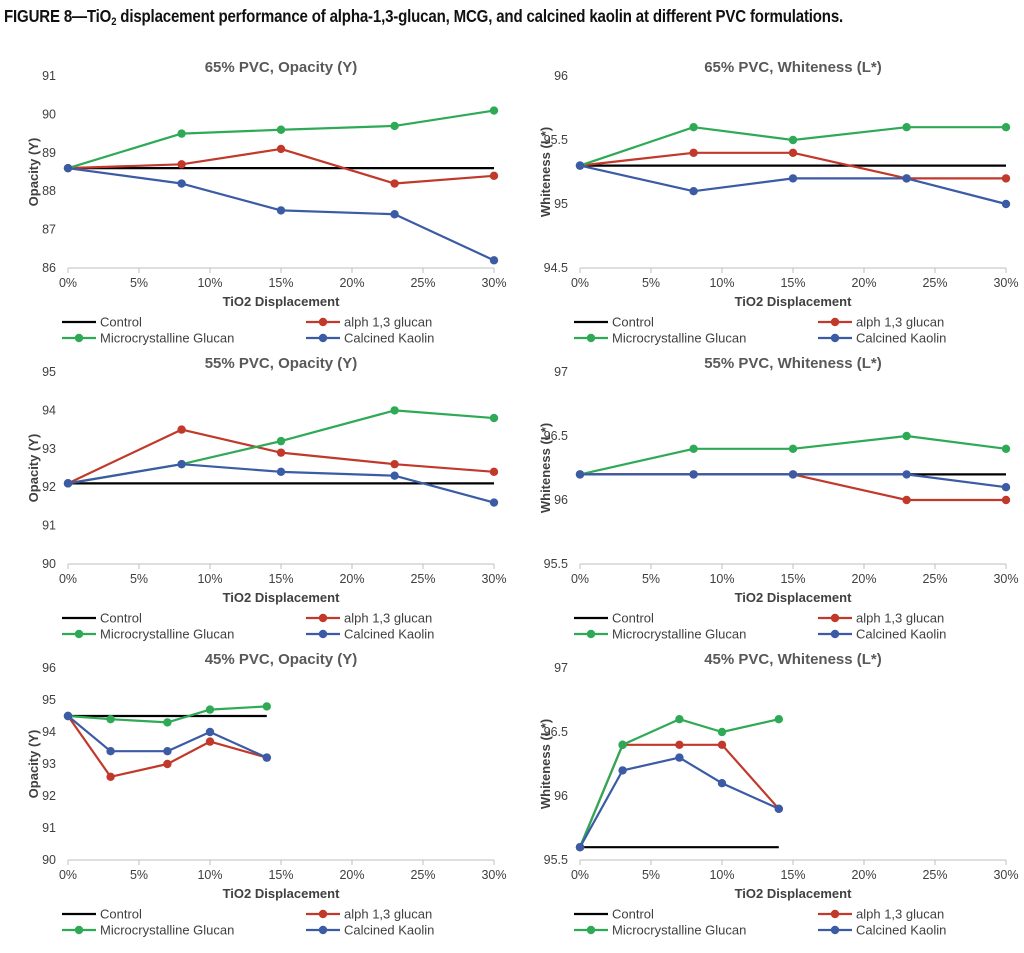 This screenshot has width=1024, height=953. Describe the element at coordinates (556, 436) in the screenshot. I see `y-tick-label: 96.5` at that location.